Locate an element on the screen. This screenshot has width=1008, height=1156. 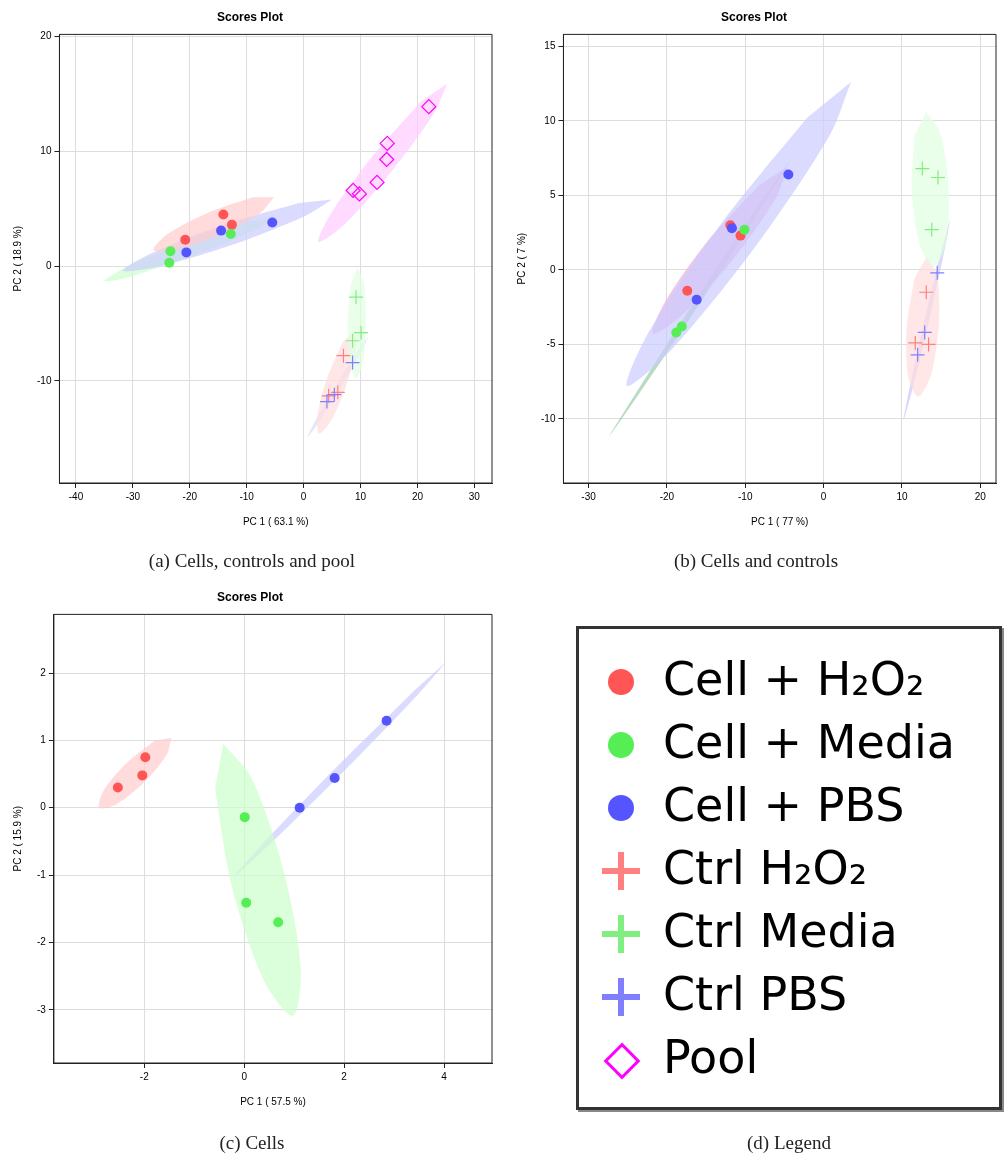
y-tick-label: 15 is located at coordinates (550, 46).